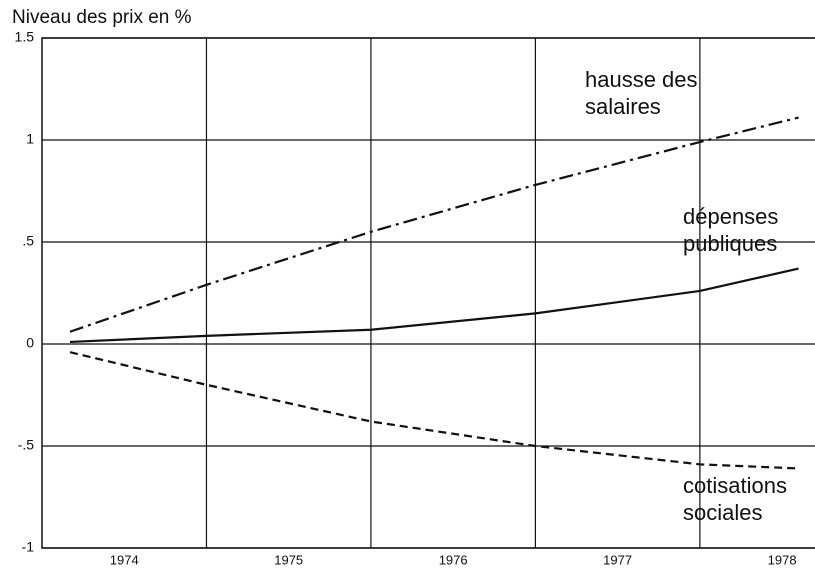  I want to click on y-tick-label: -1, so click(28, 547).